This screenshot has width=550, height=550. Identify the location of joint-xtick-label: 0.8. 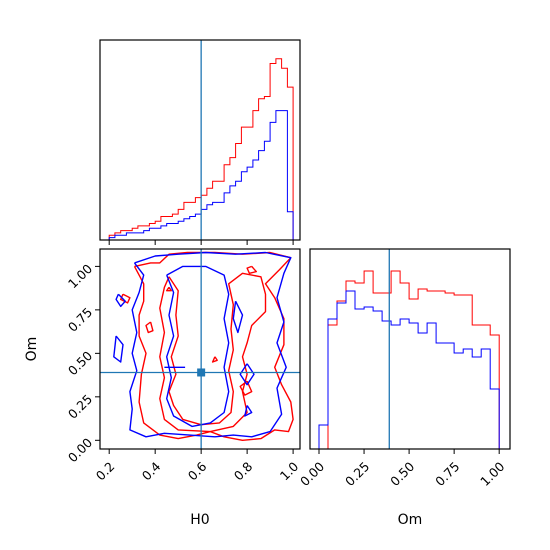
(243, 471).